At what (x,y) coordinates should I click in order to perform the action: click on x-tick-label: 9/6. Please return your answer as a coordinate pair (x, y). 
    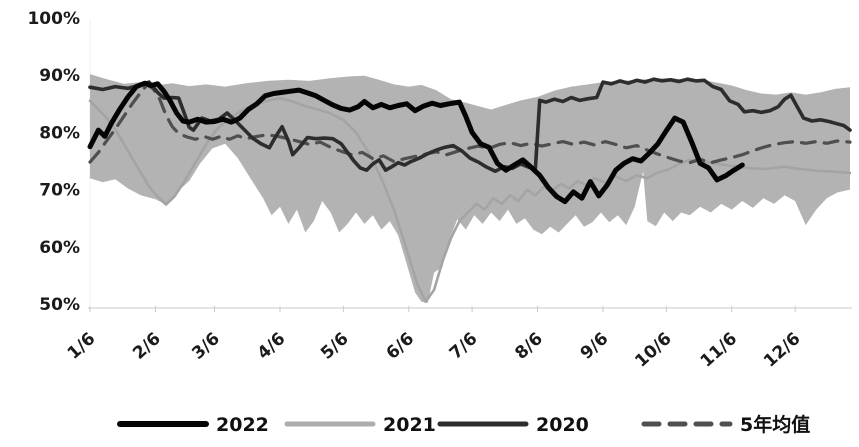
    Looking at the image, I should click on (595, 346).